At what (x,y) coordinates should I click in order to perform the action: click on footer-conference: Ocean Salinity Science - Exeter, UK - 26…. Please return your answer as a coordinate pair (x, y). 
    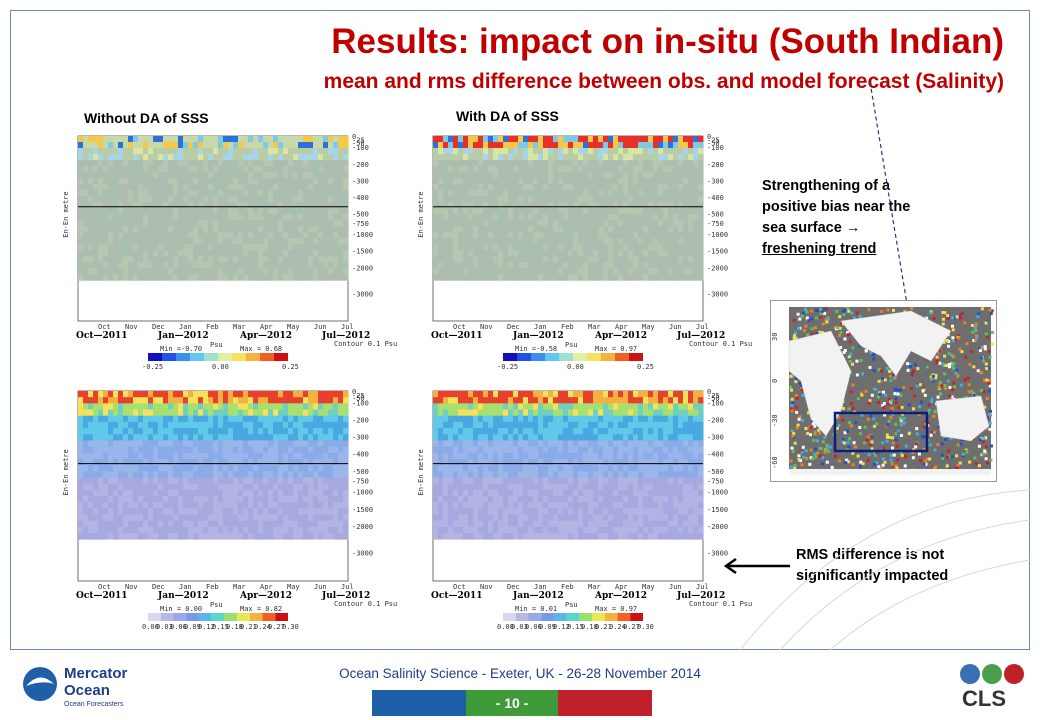
    Looking at the image, I should click on (520, 673).